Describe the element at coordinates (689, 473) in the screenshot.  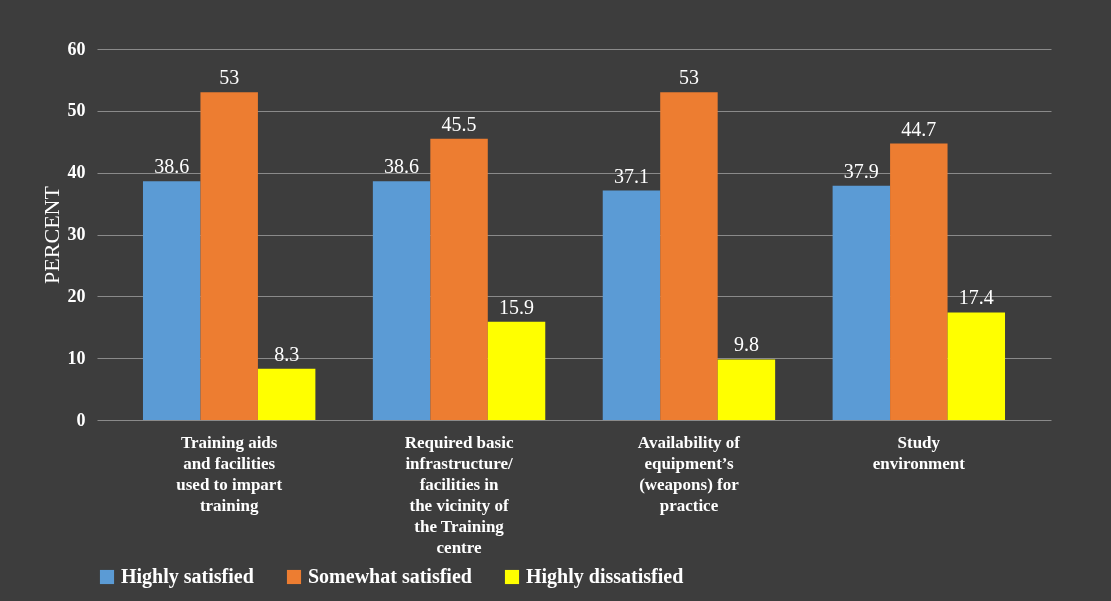
I see `x-tick-label: Availability of equipment’s (weapons) for practice` at that location.